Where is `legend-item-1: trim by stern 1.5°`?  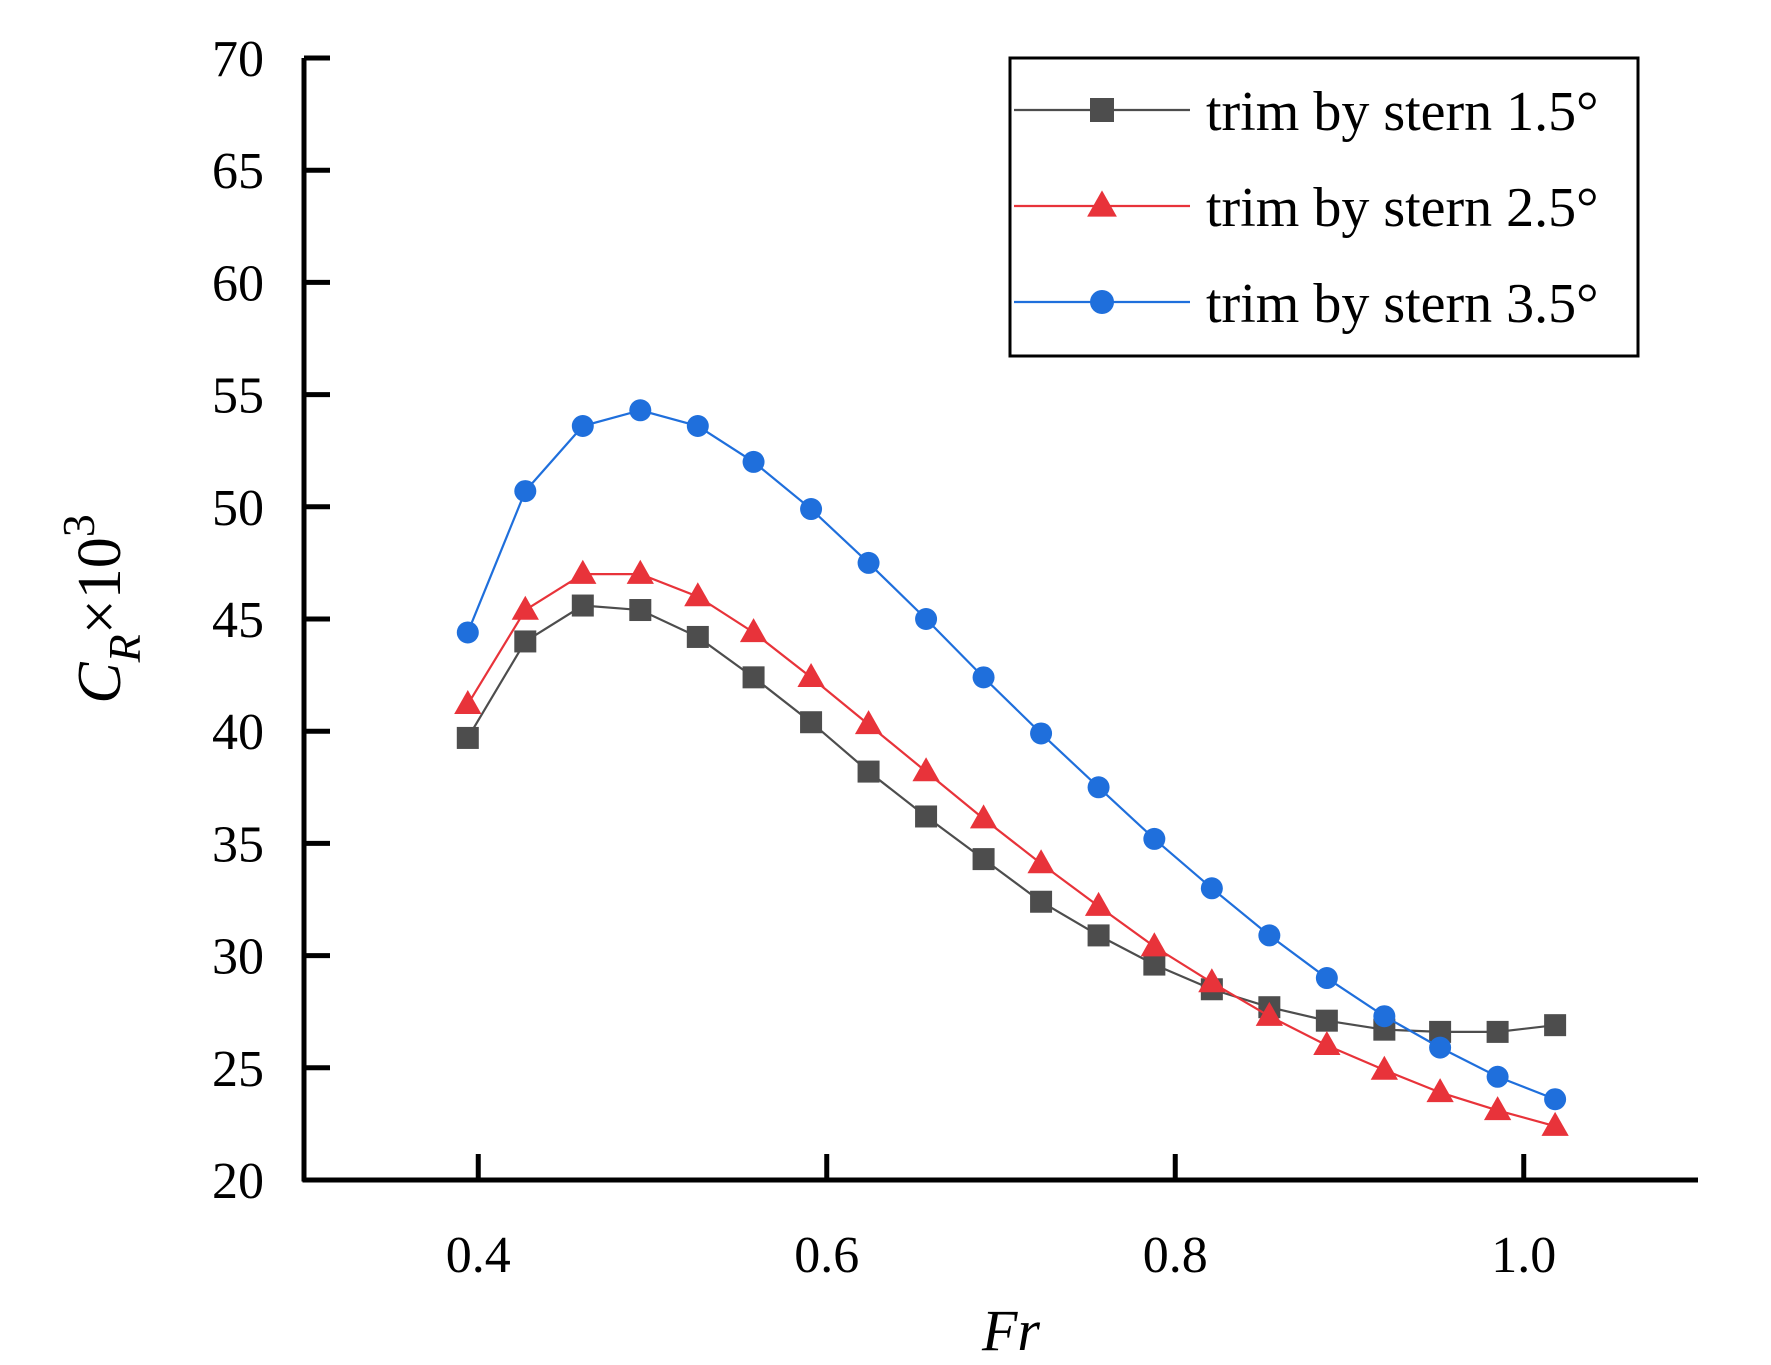 legend-item-1: trim by stern 1.5° is located at coordinates (1306, 112).